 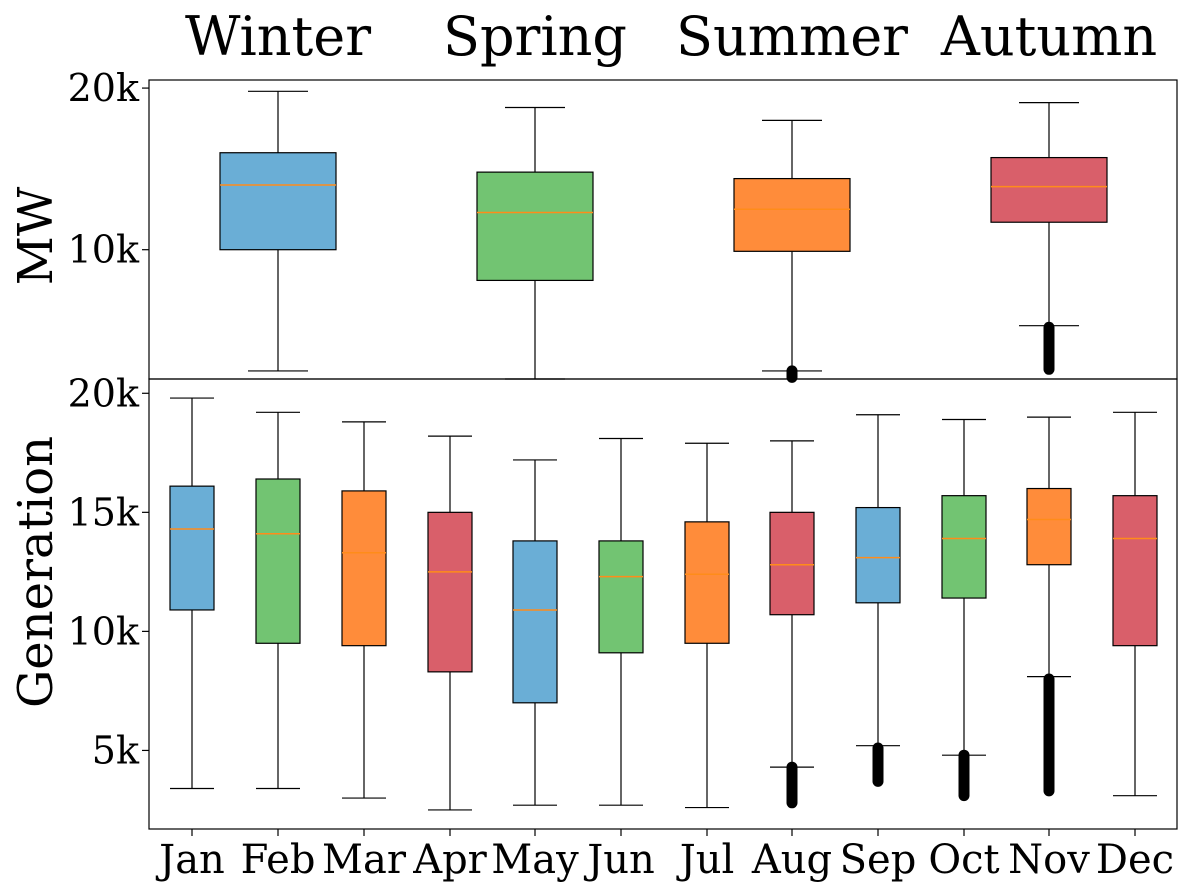 I want to click on box-jul, so click(x=707, y=625).